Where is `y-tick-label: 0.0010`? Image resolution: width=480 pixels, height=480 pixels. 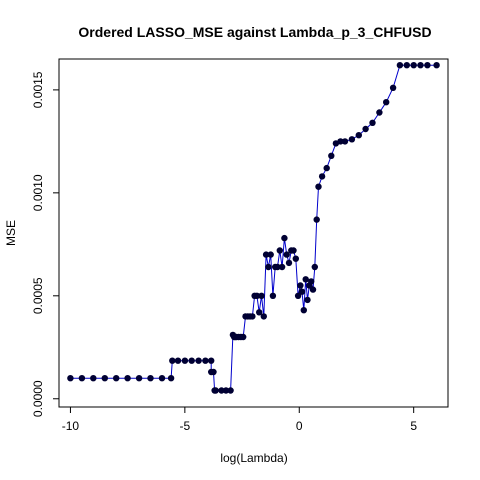 y-tick-label: 0.0010 is located at coordinates (38, 192).